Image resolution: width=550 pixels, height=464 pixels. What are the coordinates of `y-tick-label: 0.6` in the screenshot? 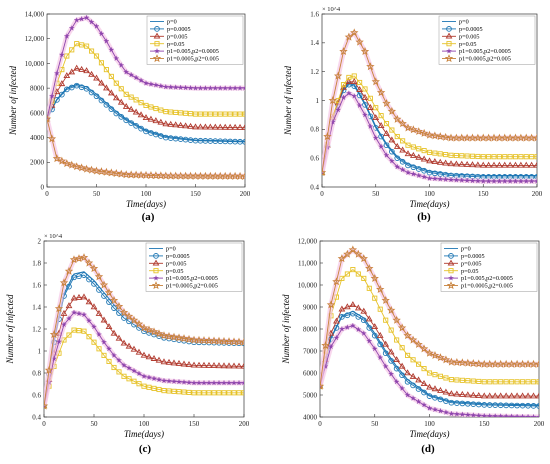 It's located at (314, 159).